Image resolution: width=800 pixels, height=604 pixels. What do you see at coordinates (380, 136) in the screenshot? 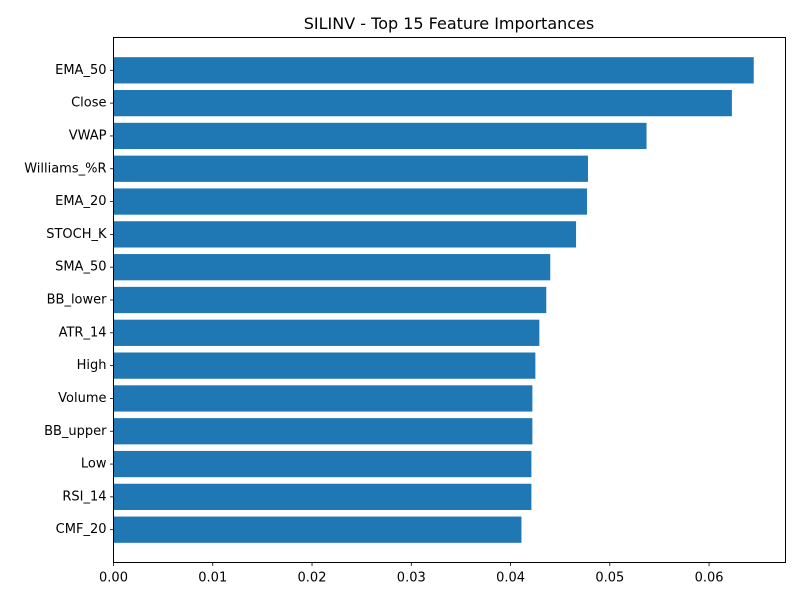
I see `bar-vwap` at bounding box center [380, 136].